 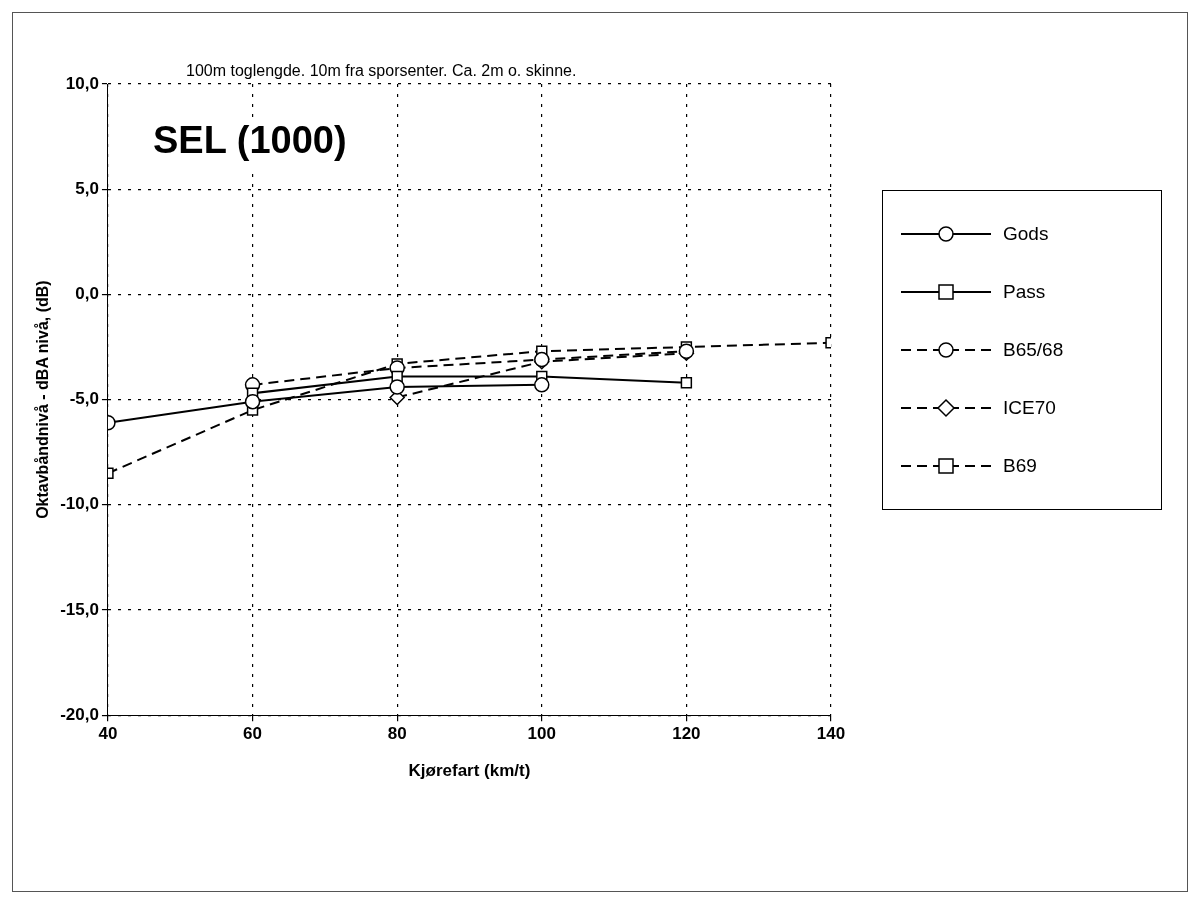 What do you see at coordinates (108, 734) in the screenshot?
I see `x-tick-label: 40` at bounding box center [108, 734].